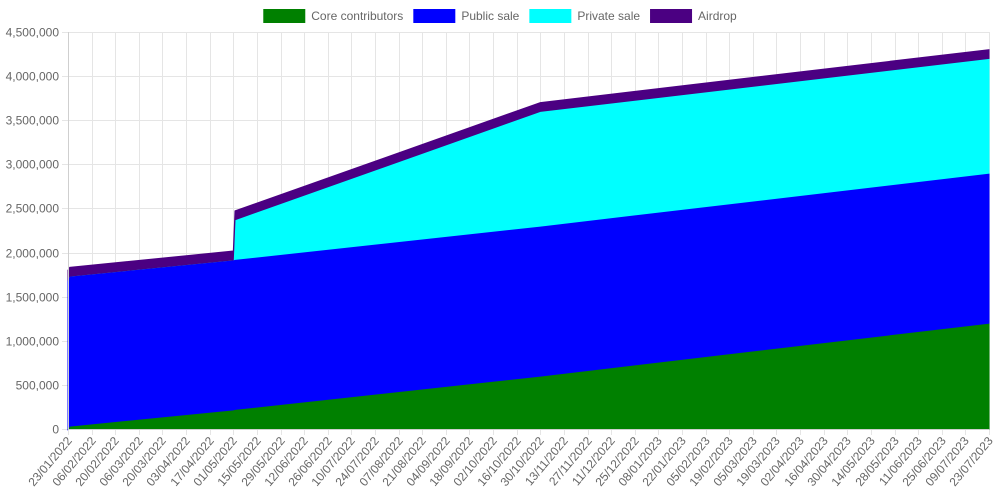 The width and height of the screenshot is (1000, 500). What do you see at coordinates (33, 77) in the screenshot?
I see `y-tick-label: 4,000,000` at bounding box center [33, 77].